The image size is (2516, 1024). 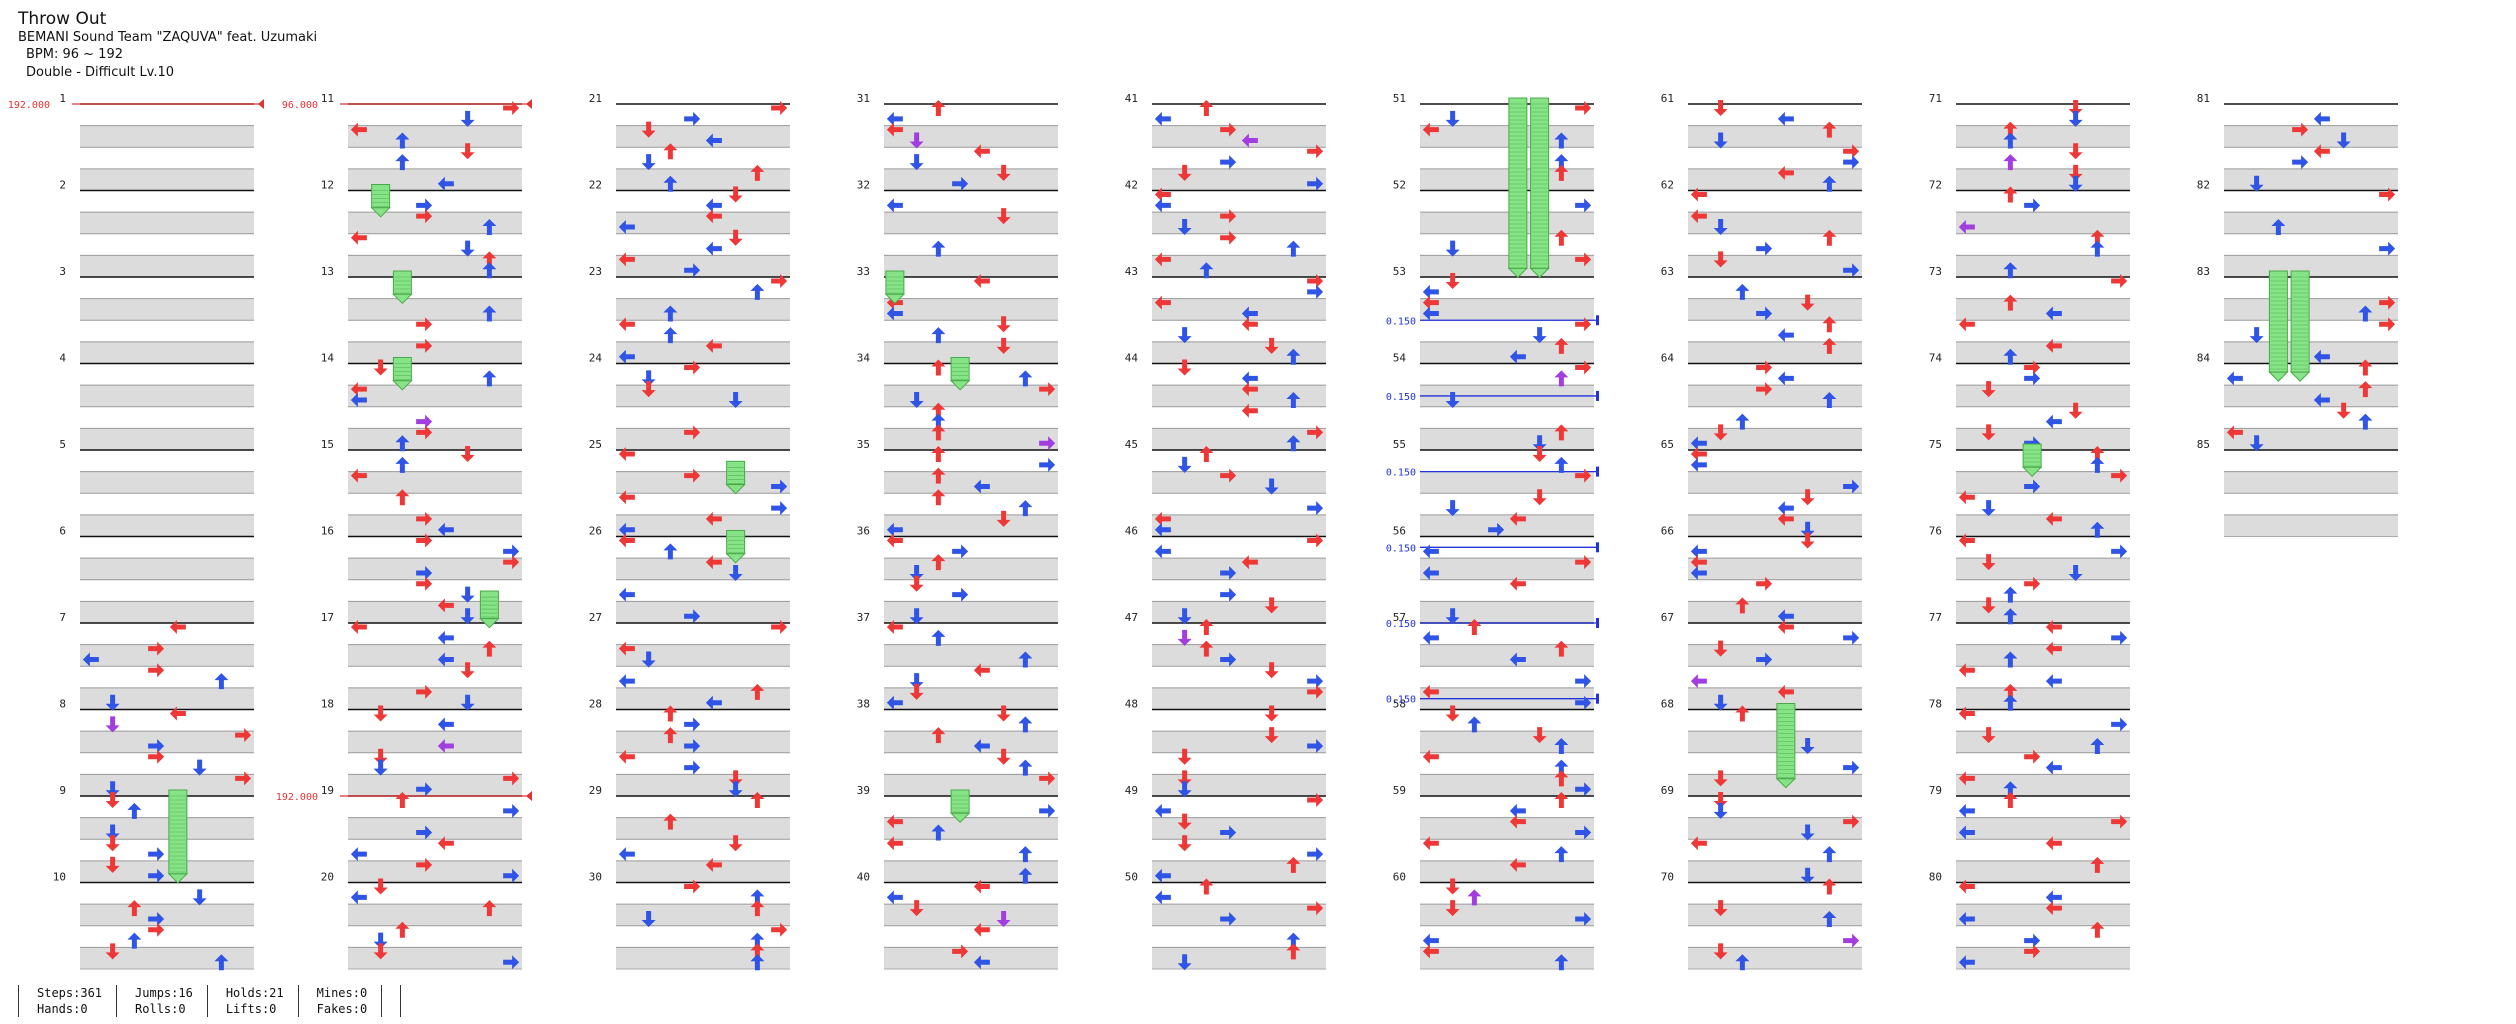 What do you see at coordinates (2203, 444) in the screenshot?
I see `measure-number: 85` at bounding box center [2203, 444].